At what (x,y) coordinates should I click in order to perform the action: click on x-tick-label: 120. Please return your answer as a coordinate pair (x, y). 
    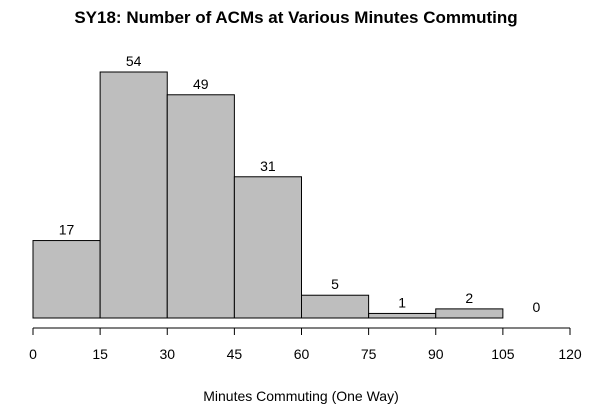
    Looking at the image, I should click on (570, 354).